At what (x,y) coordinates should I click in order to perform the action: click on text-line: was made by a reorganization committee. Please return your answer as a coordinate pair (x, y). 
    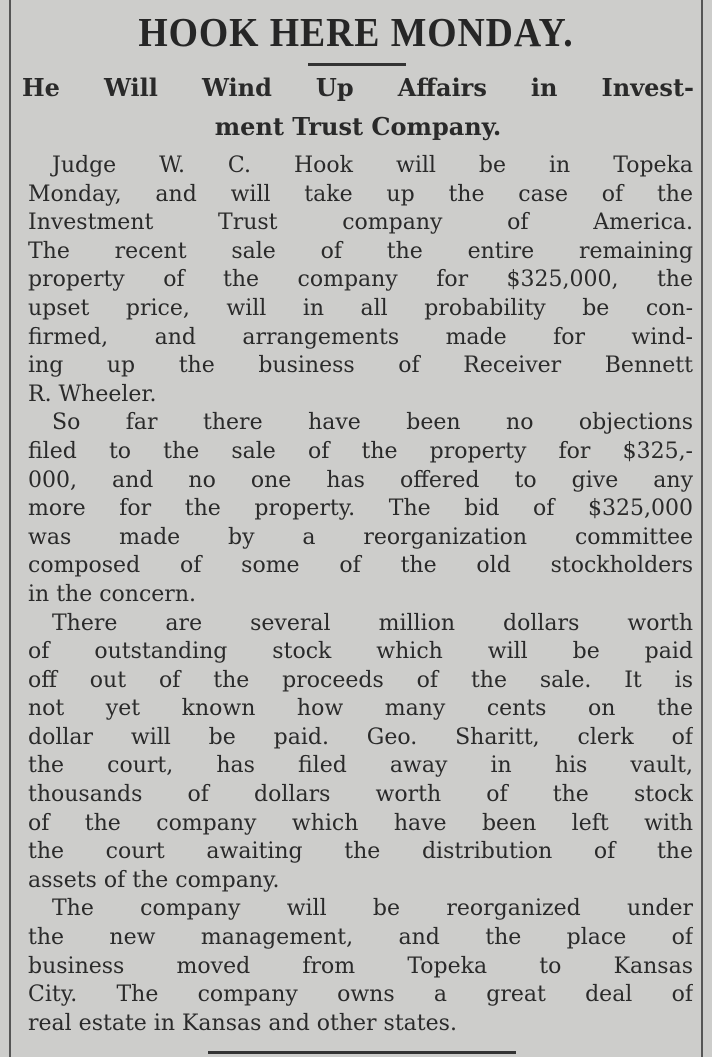
    Looking at the image, I should click on (360, 537).